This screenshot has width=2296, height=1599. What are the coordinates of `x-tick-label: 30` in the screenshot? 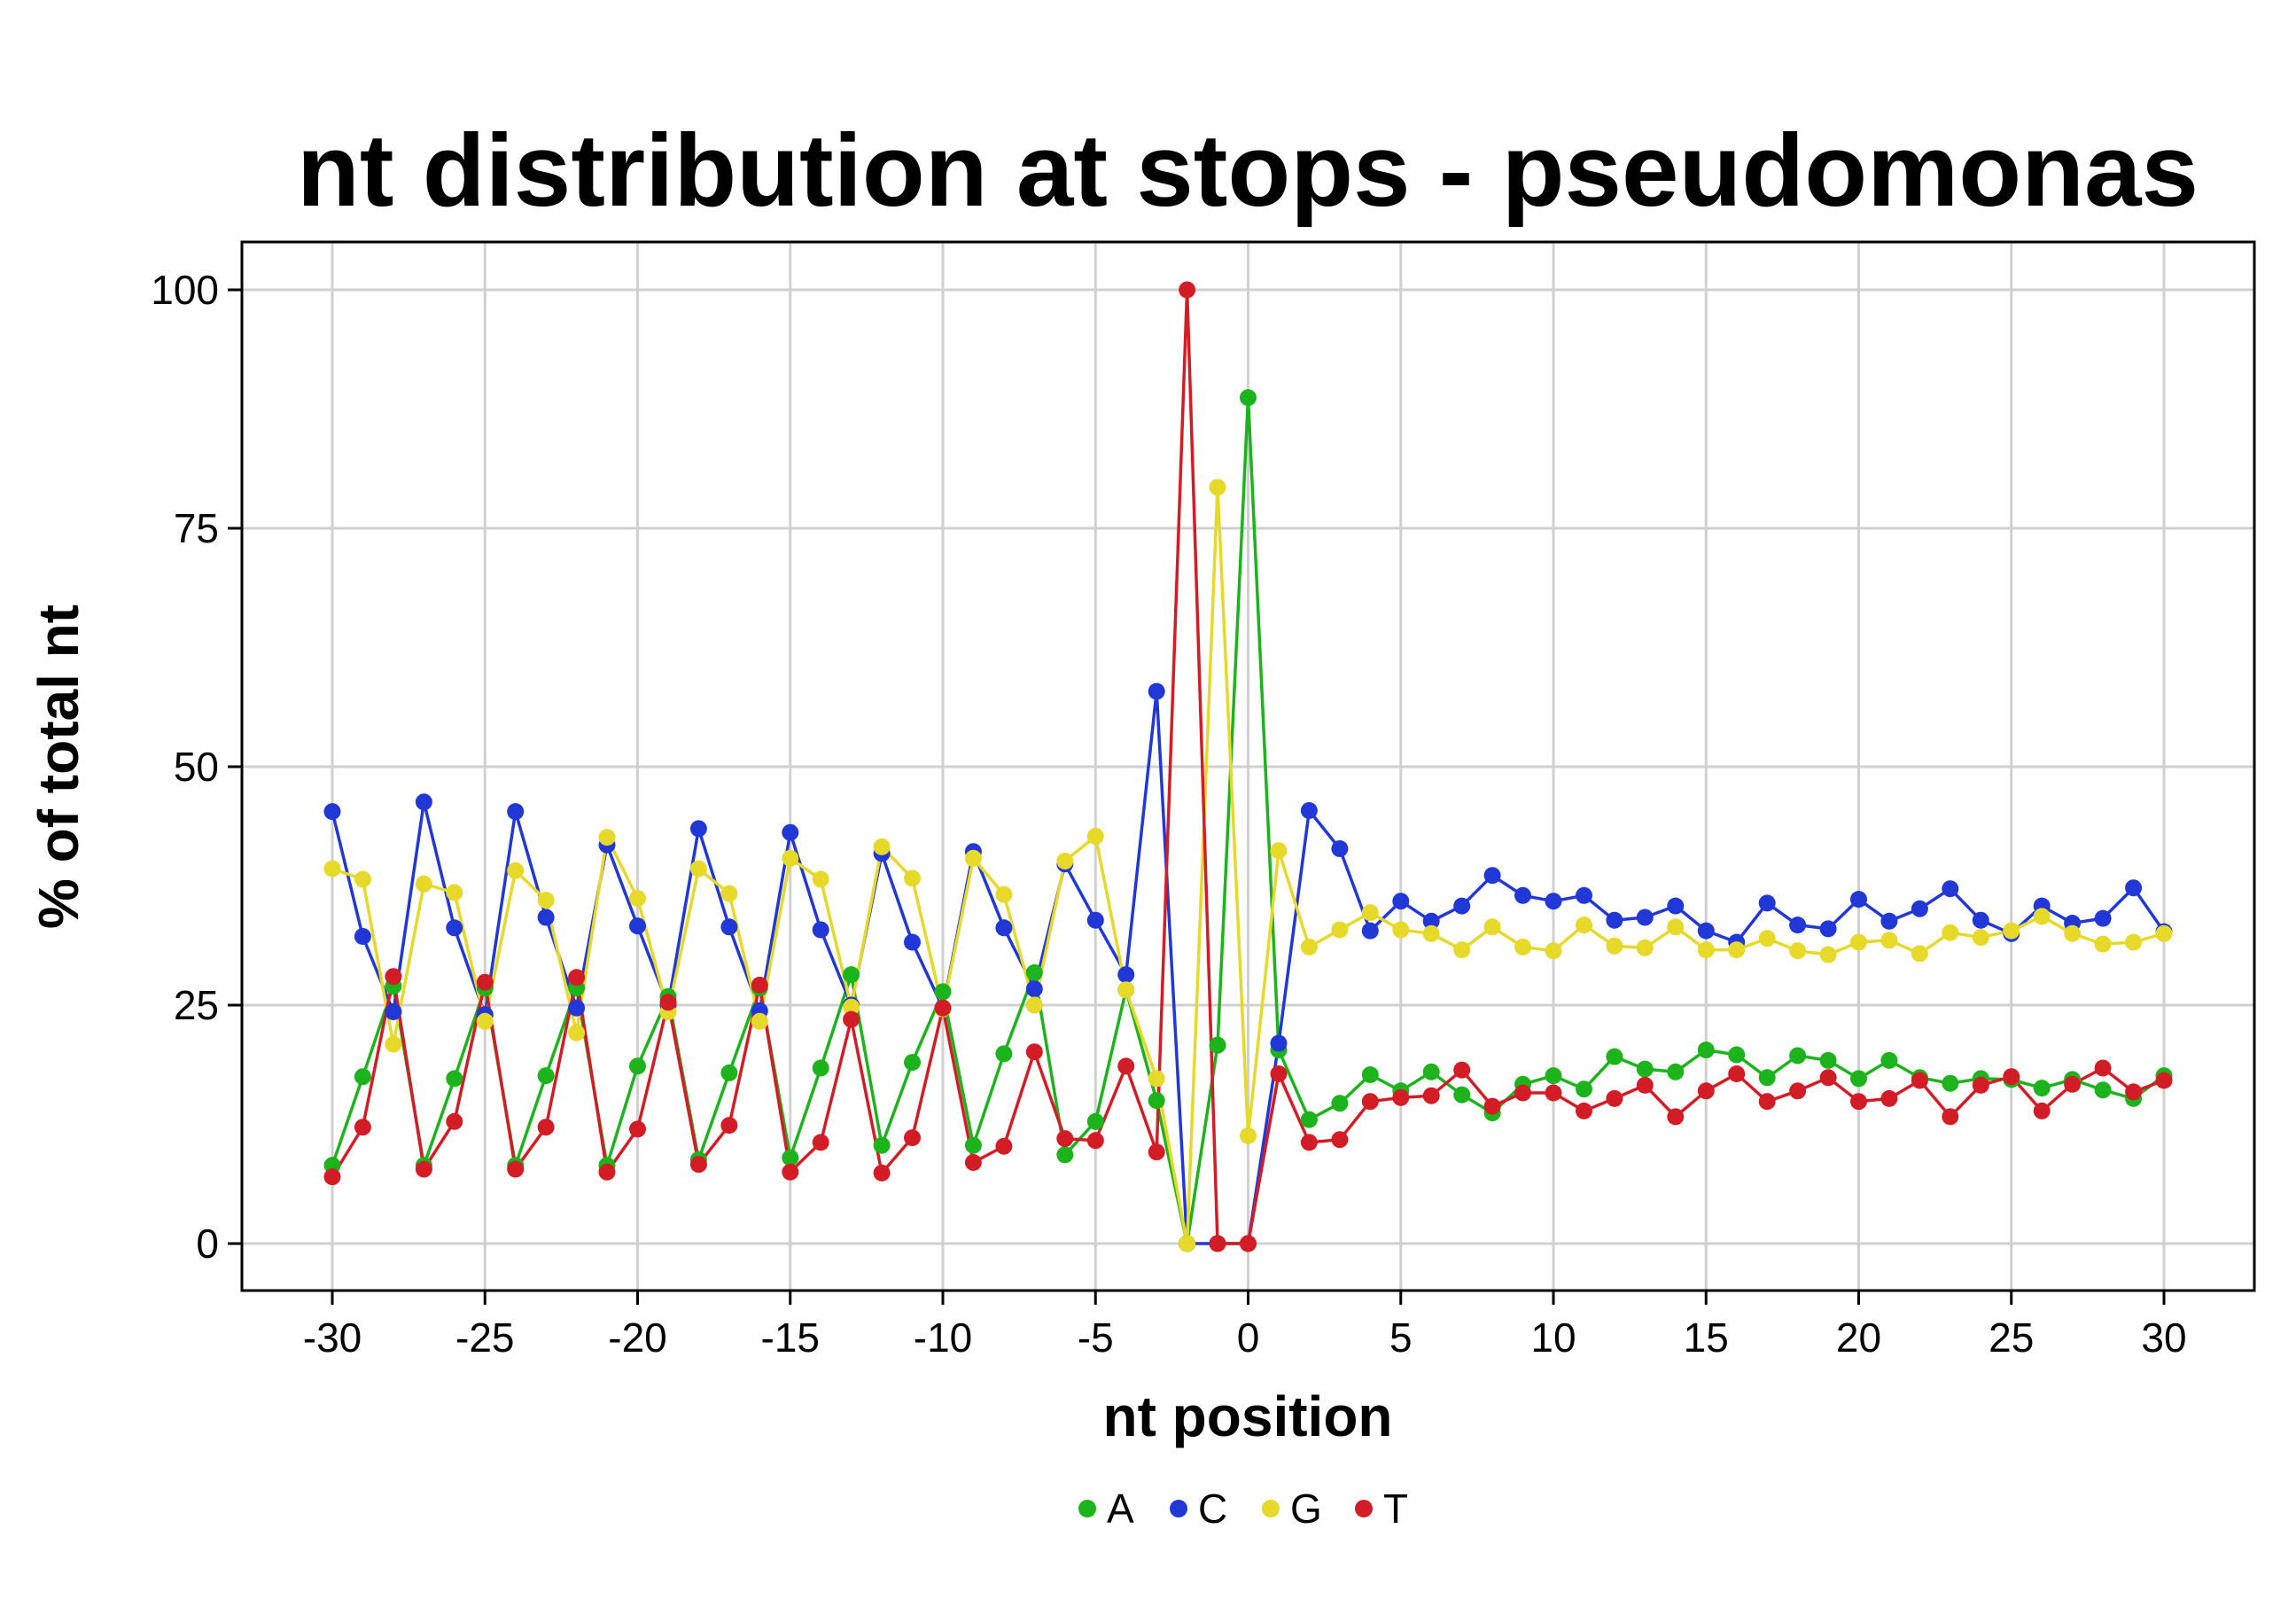 It's located at (2163, 1337).